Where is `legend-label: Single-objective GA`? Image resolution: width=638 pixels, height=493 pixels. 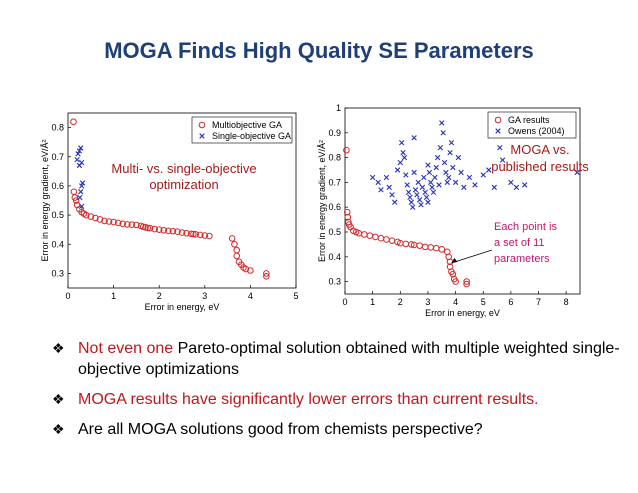 legend-label: Single-objective GA is located at coordinates (251, 136).